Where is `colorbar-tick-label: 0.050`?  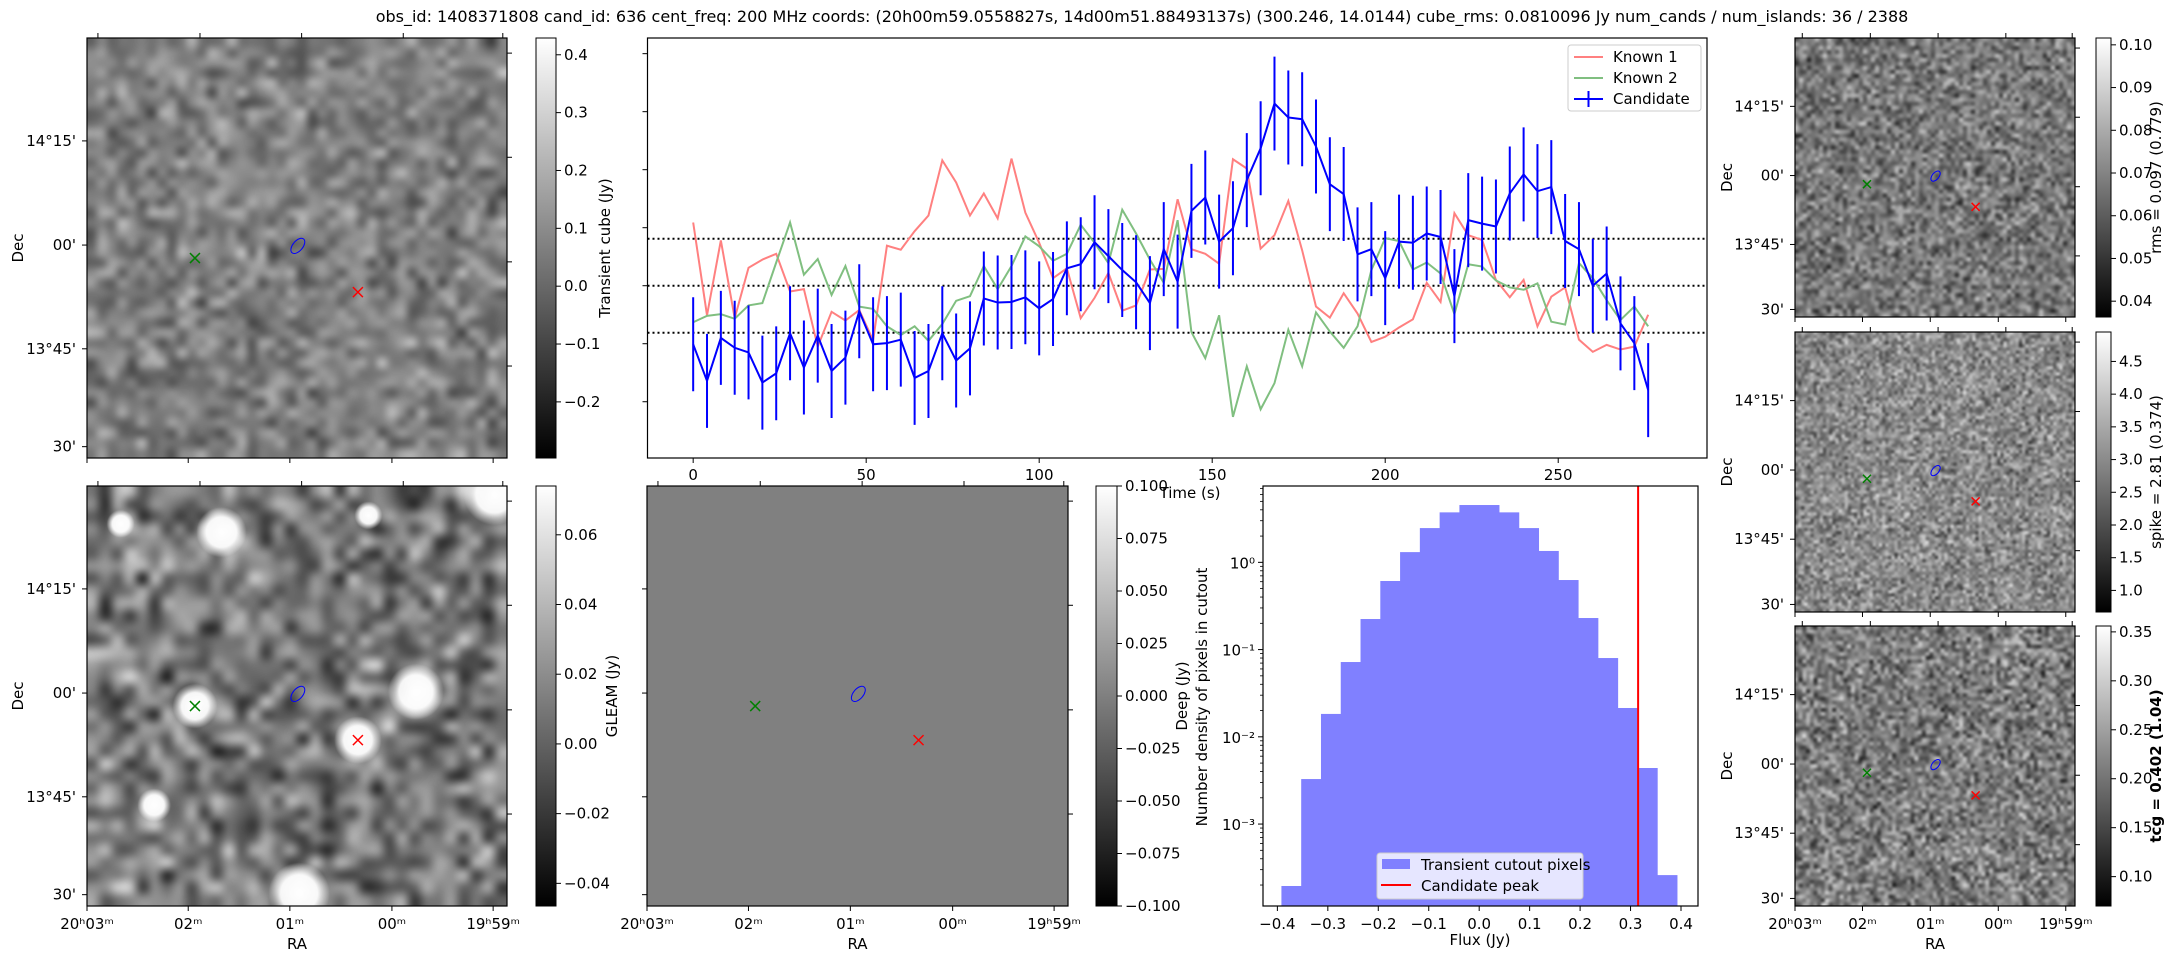 colorbar-tick-label: 0.050 is located at coordinates (1146, 591).